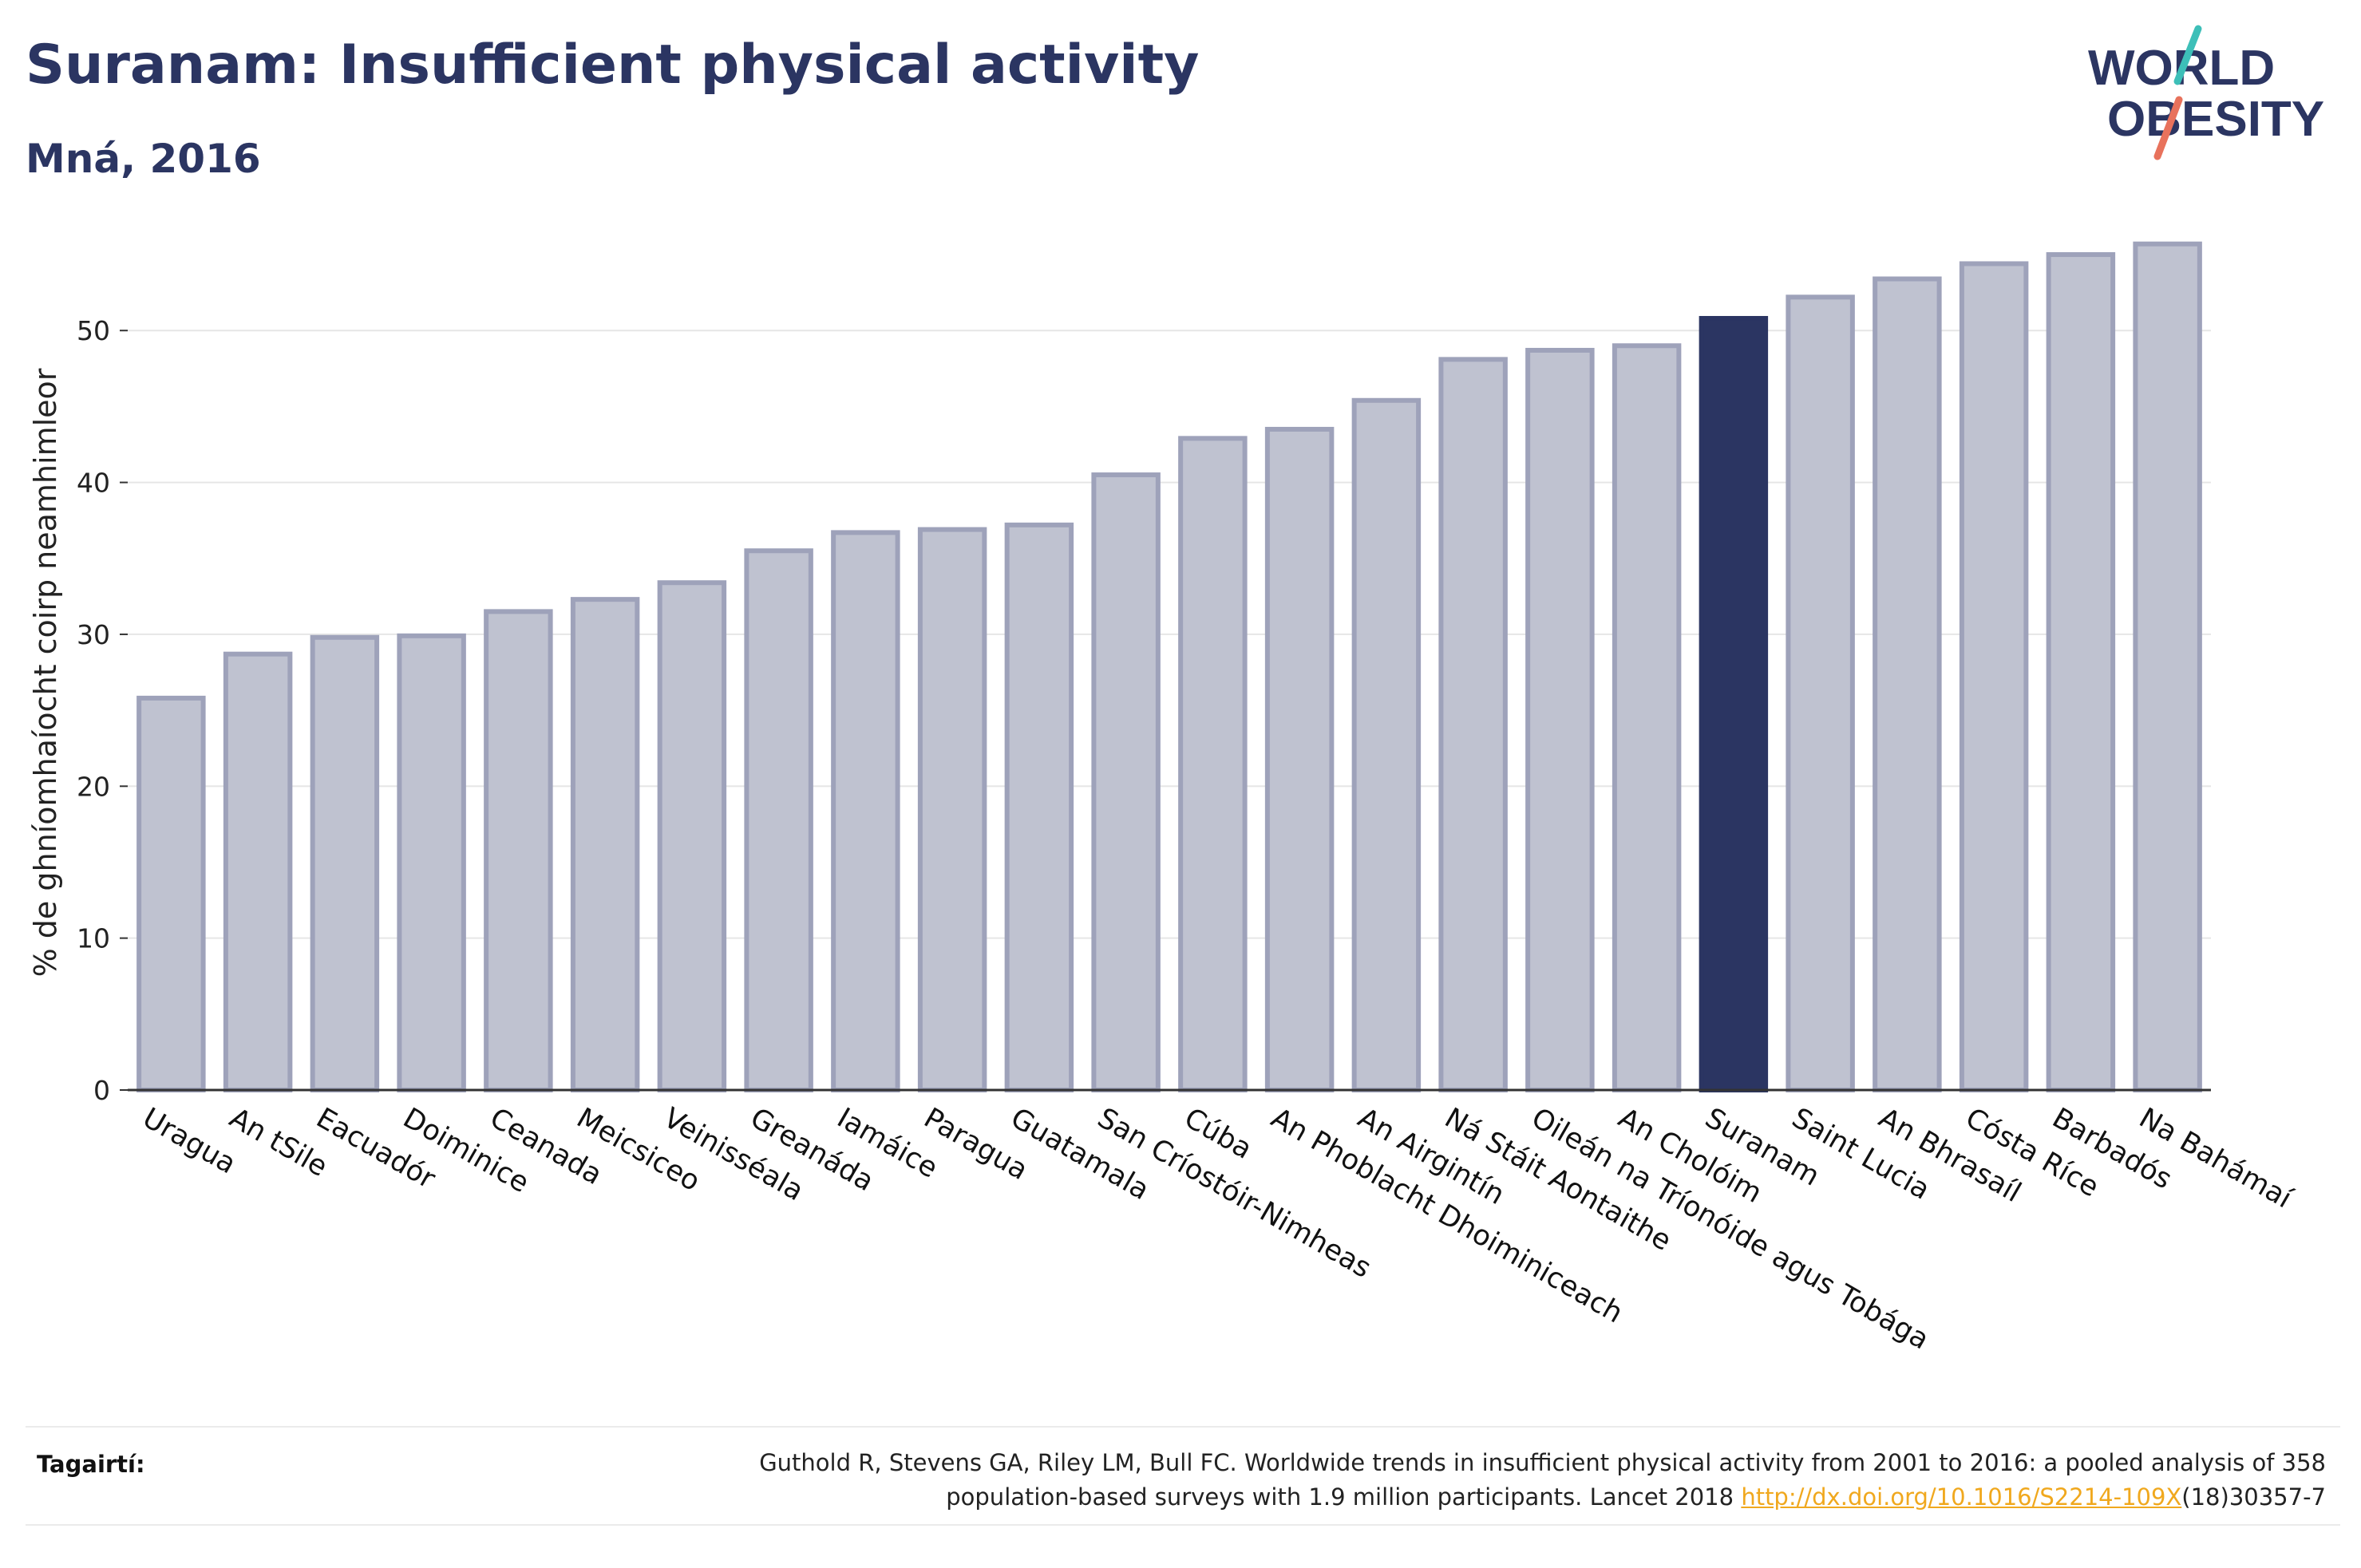  I want to click on footer-top-divider, so click(1183, 1427).